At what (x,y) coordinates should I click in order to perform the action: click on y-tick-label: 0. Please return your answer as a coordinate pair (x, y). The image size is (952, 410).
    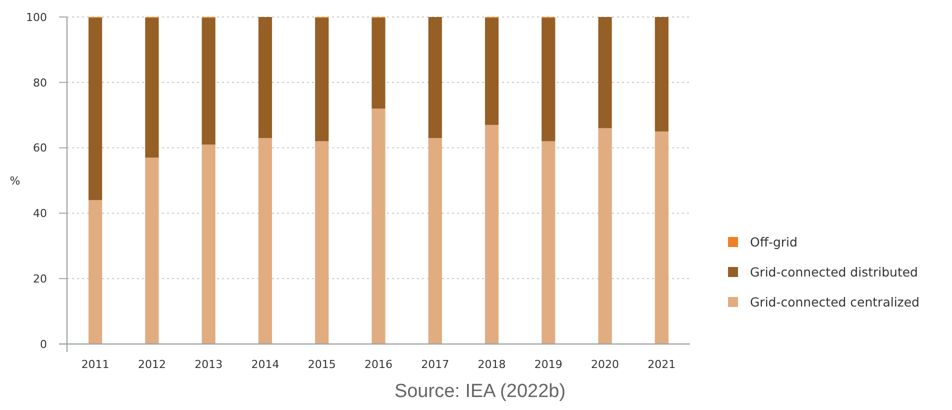
    Looking at the image, I should click on (43, 344).